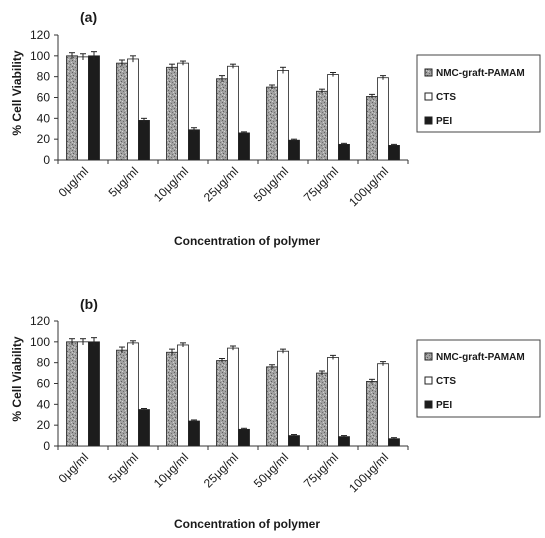 This screenshot has width=545, height=538. I want to click on legend-label-pei: PEI, so click(444, 405).